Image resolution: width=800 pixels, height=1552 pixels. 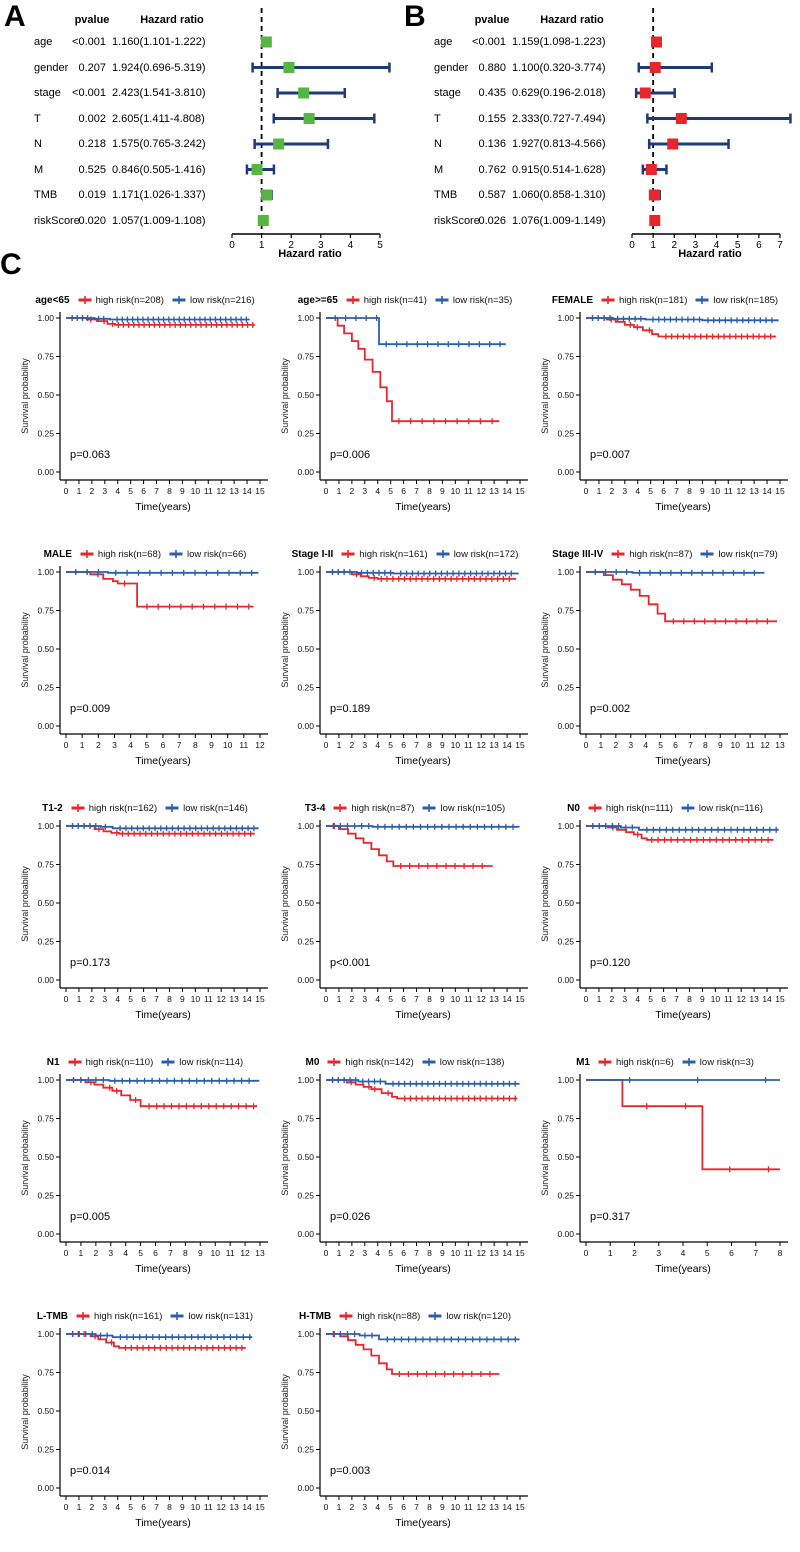 I want to click on forest-plot-a: 0 1 2 3 4 5, so click(x=310, y=129).